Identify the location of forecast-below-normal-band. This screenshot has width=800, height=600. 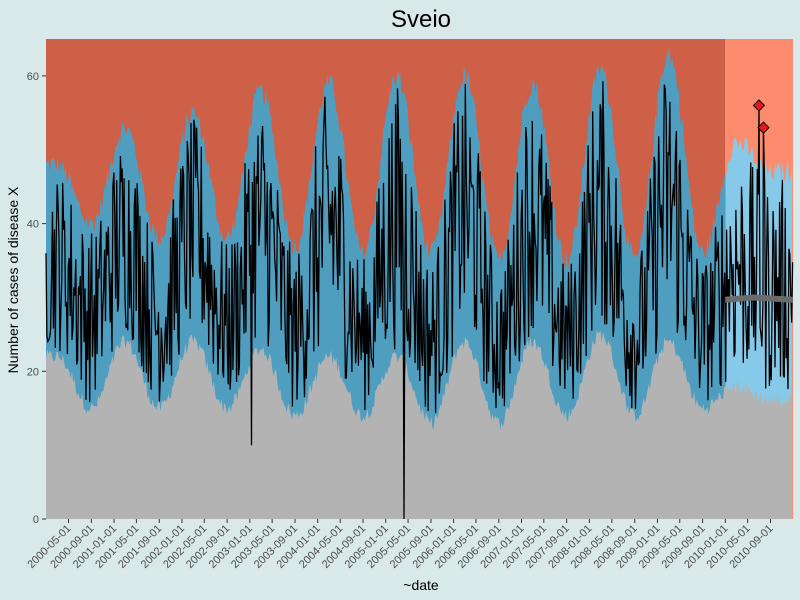
(758, 449).